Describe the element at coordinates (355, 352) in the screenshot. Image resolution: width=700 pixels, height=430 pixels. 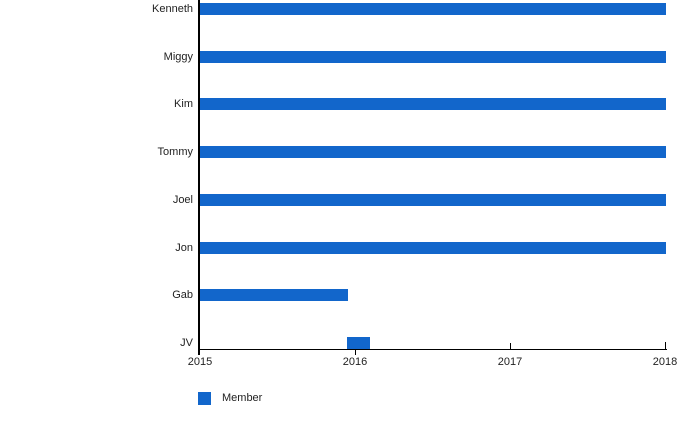
I see `x-tick-2016` at that location.